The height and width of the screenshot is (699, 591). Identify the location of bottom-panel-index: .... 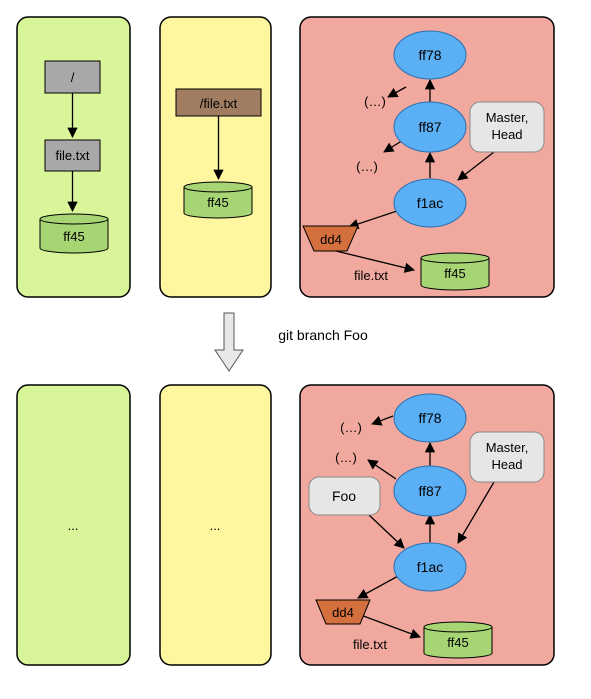
(215, 525).